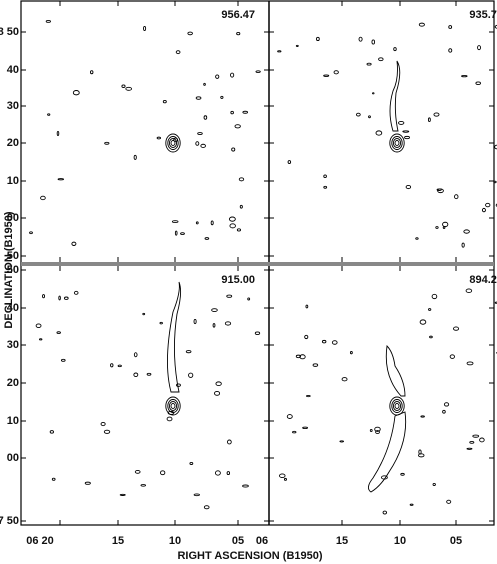 This screenshot has height=564, width=497. I want to click on y-tick-label: 00, so click(13, 218).